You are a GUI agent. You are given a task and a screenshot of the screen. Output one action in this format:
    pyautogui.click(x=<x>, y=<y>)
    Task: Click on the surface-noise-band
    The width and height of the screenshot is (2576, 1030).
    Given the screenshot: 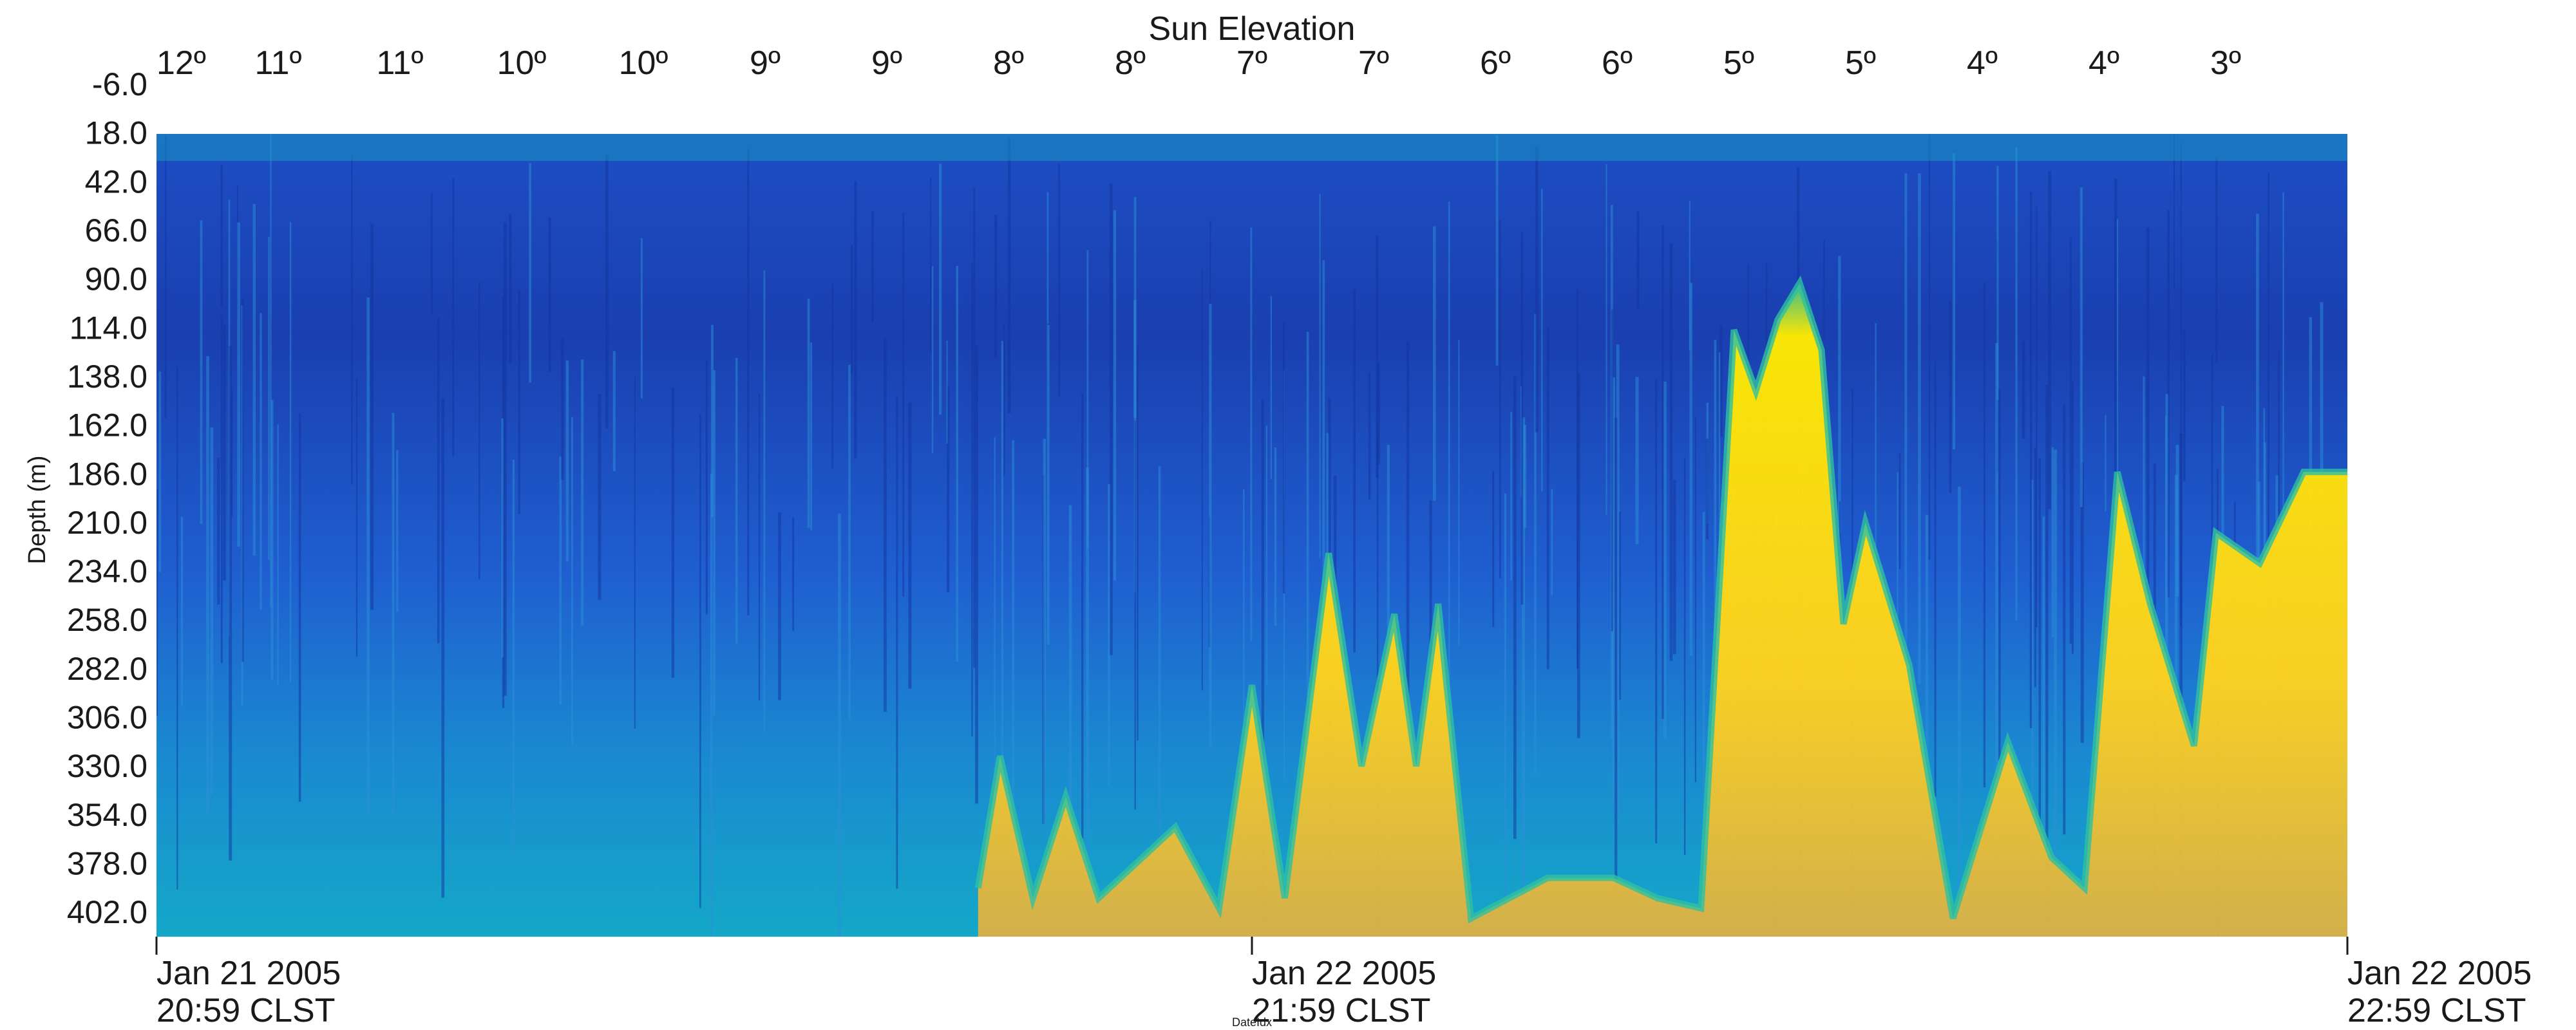 What is the action you would take?
    pyautogui.click(x=1252, y=147)
    